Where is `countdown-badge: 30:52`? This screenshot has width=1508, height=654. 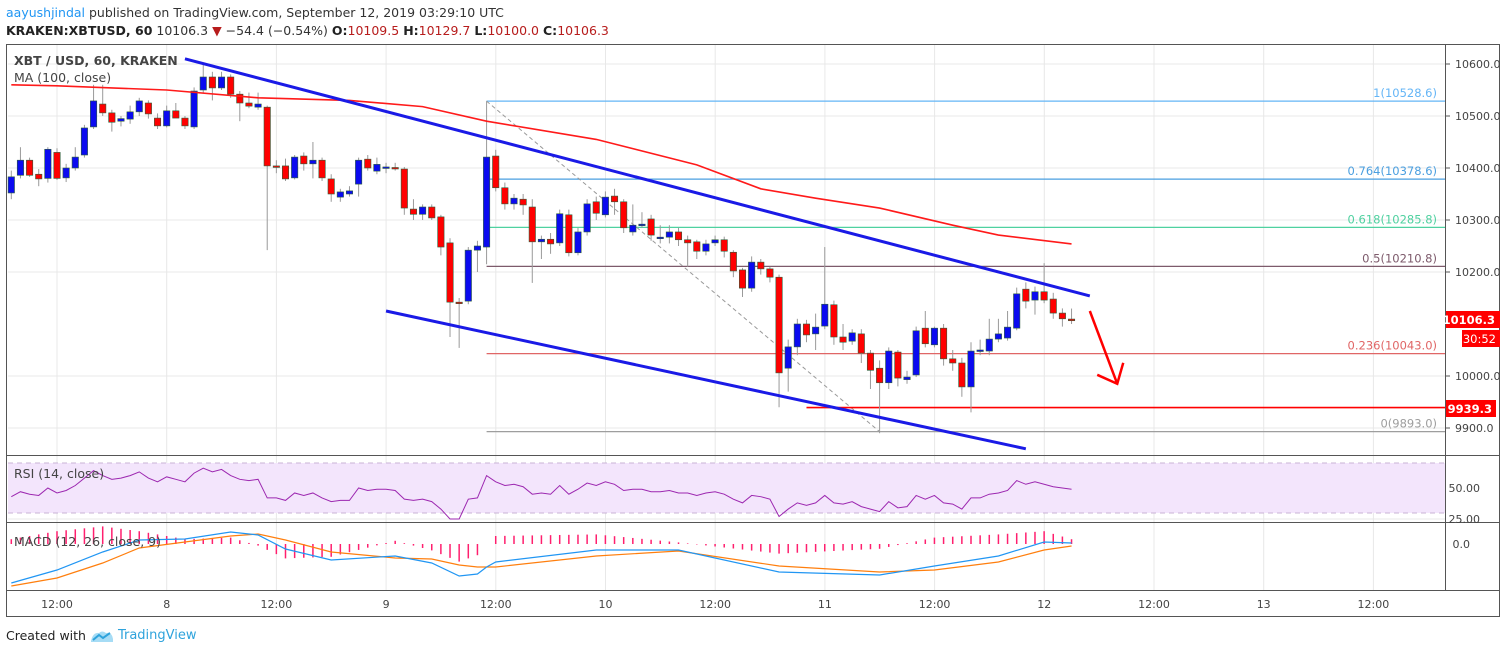 countdown-badge: 30:52 is located at coordinates (1481, 338).